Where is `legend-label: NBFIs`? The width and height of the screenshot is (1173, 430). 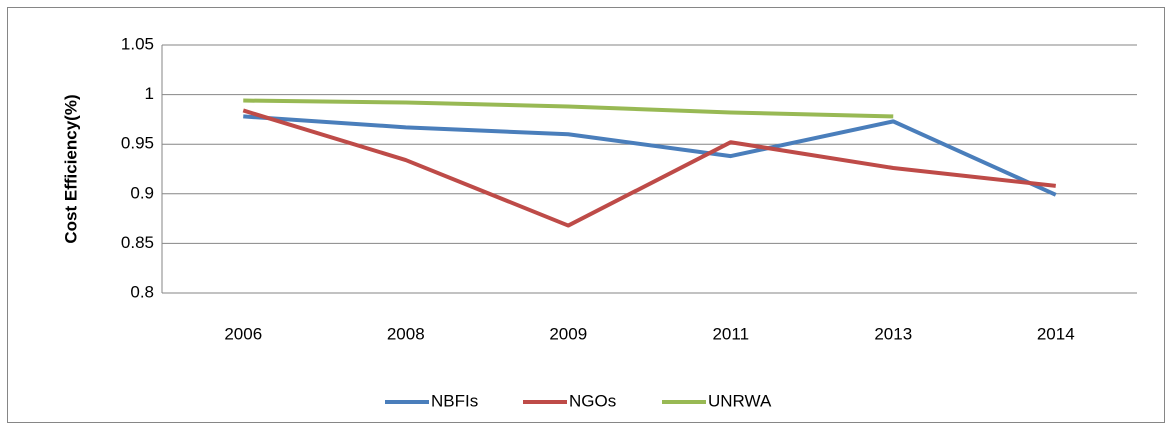
legend-label: NBFIs is located at coordinates (454, 400).